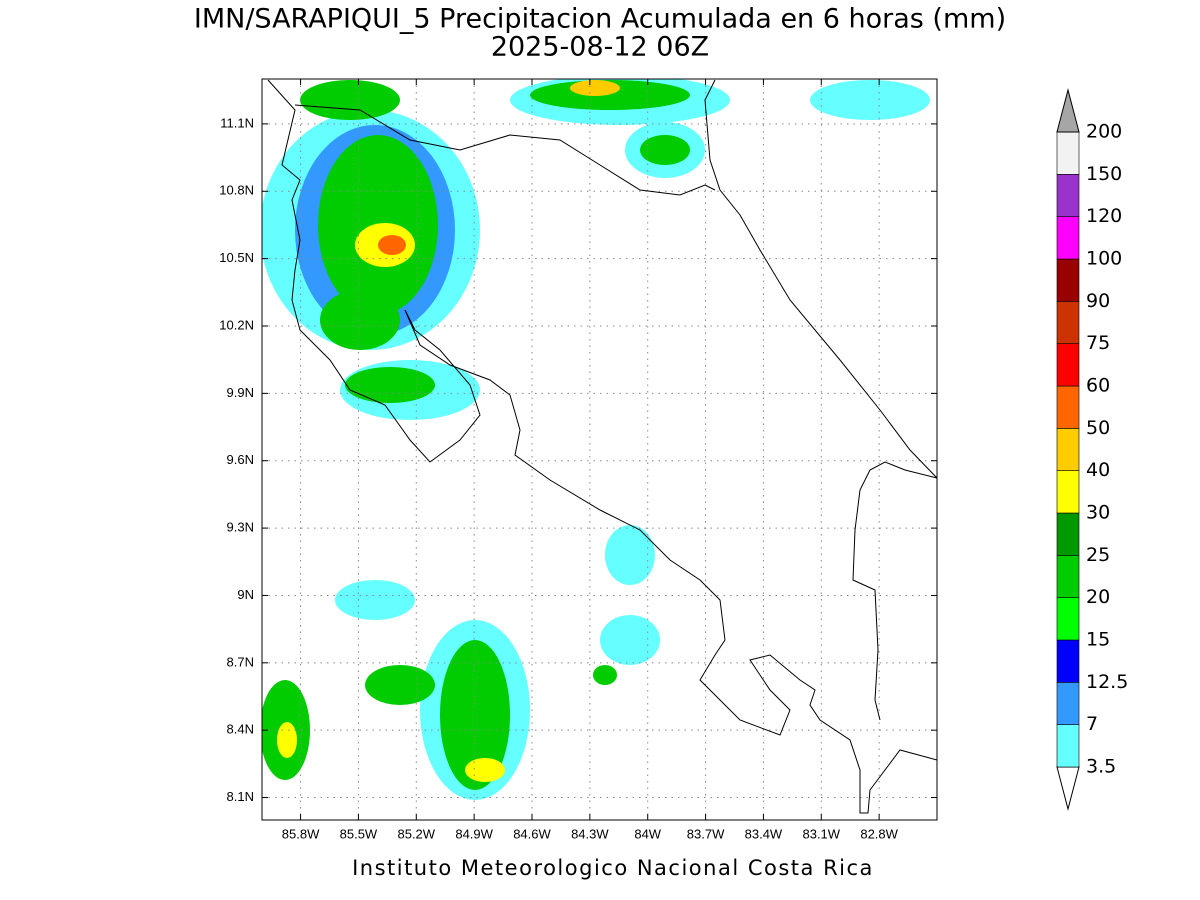 This screenshot has width=1200, height=900. I want to click on colorbar-label: 20, so click(1098, 597).